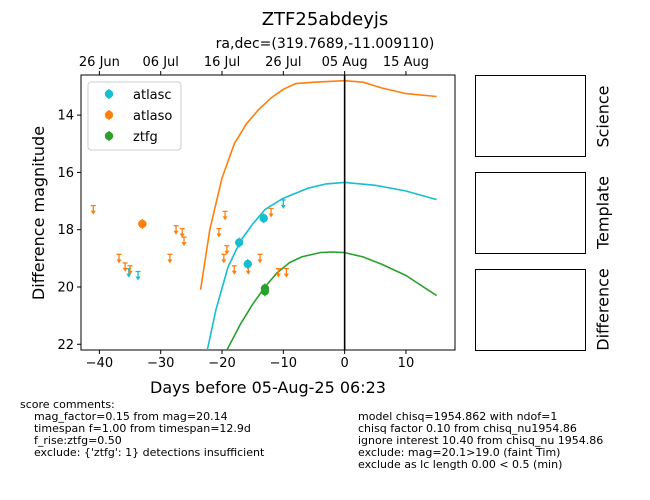 The height and width of the screenshot is (500, 650). What do you see at coordinates (65, 345) in the screenshot?
I see `y-tick-label: 22` at bounding box center [65, 345].